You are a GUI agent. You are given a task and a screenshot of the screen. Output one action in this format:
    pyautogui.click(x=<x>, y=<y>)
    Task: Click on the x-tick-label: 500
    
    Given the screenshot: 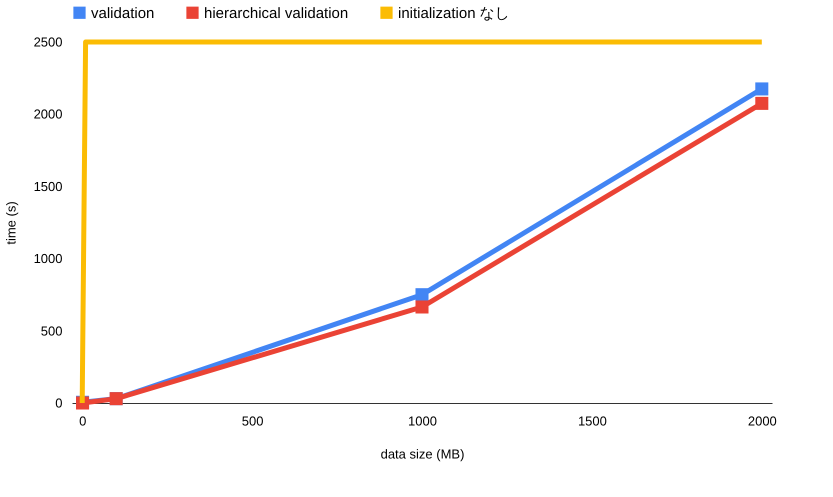 What is the action you would take?
    pyautogui.click(x=253, y=421)
    